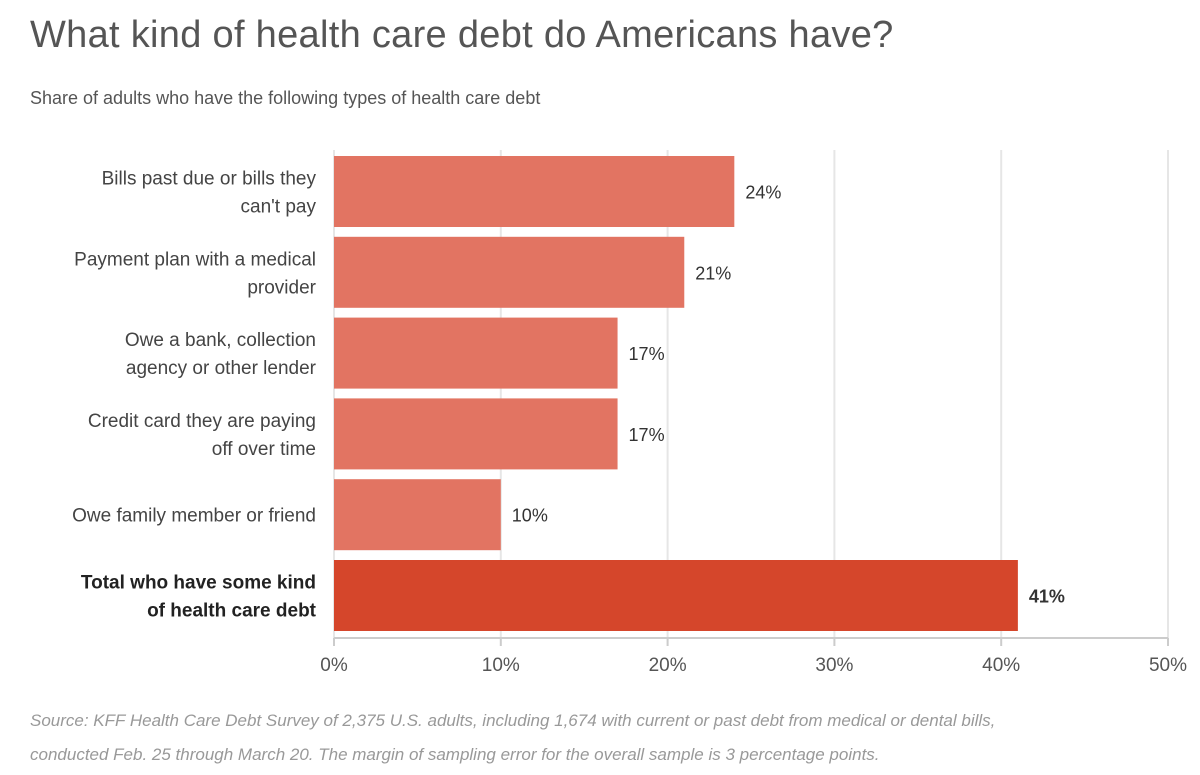  What do you see at coordinates (530, 516) in the screenshot?
I see `value-label: 10%` at bounding box center [530, 516].